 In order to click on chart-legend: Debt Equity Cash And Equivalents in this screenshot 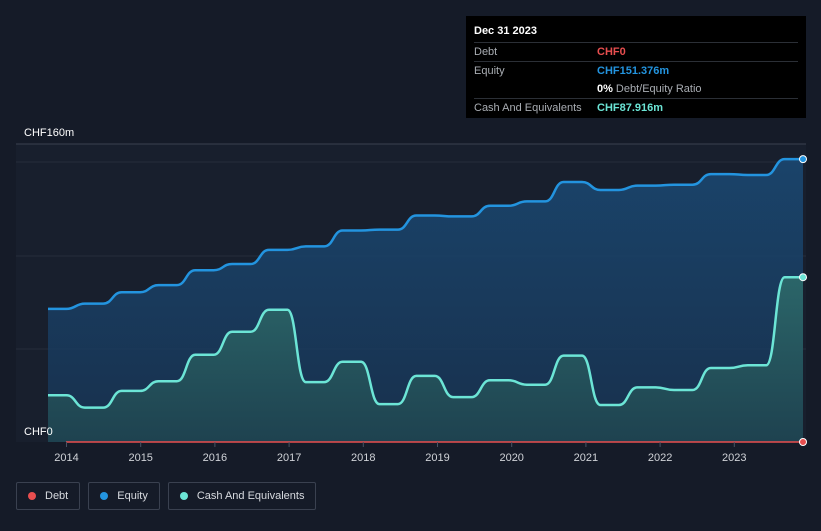, I will do `click(166, 496)`.